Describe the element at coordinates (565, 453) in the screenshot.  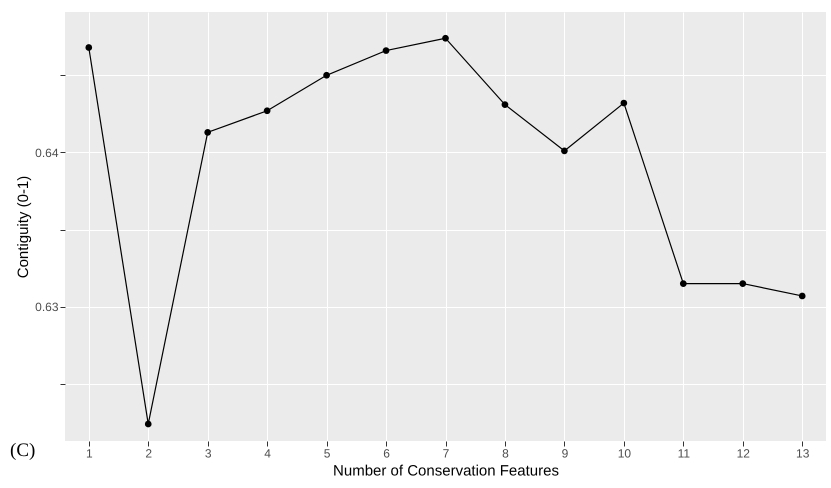
I see `x-tick-label: 9` at that location.